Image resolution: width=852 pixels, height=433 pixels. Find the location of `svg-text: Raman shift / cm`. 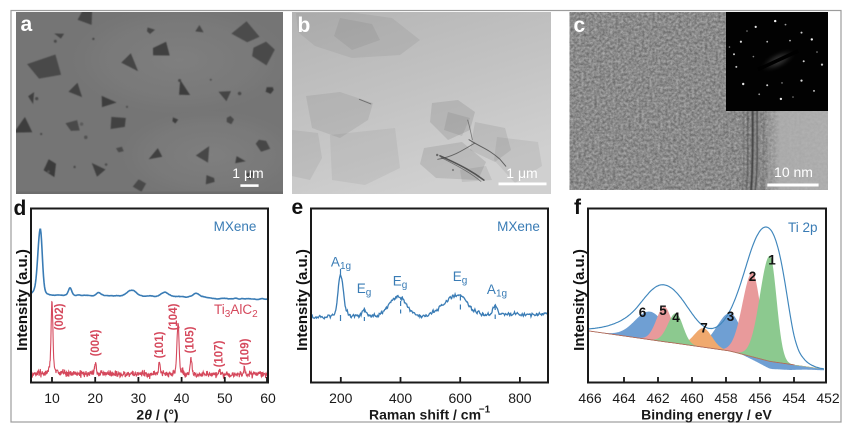

svg-text: Raman shift / cm is located at coordinates (425, 415).